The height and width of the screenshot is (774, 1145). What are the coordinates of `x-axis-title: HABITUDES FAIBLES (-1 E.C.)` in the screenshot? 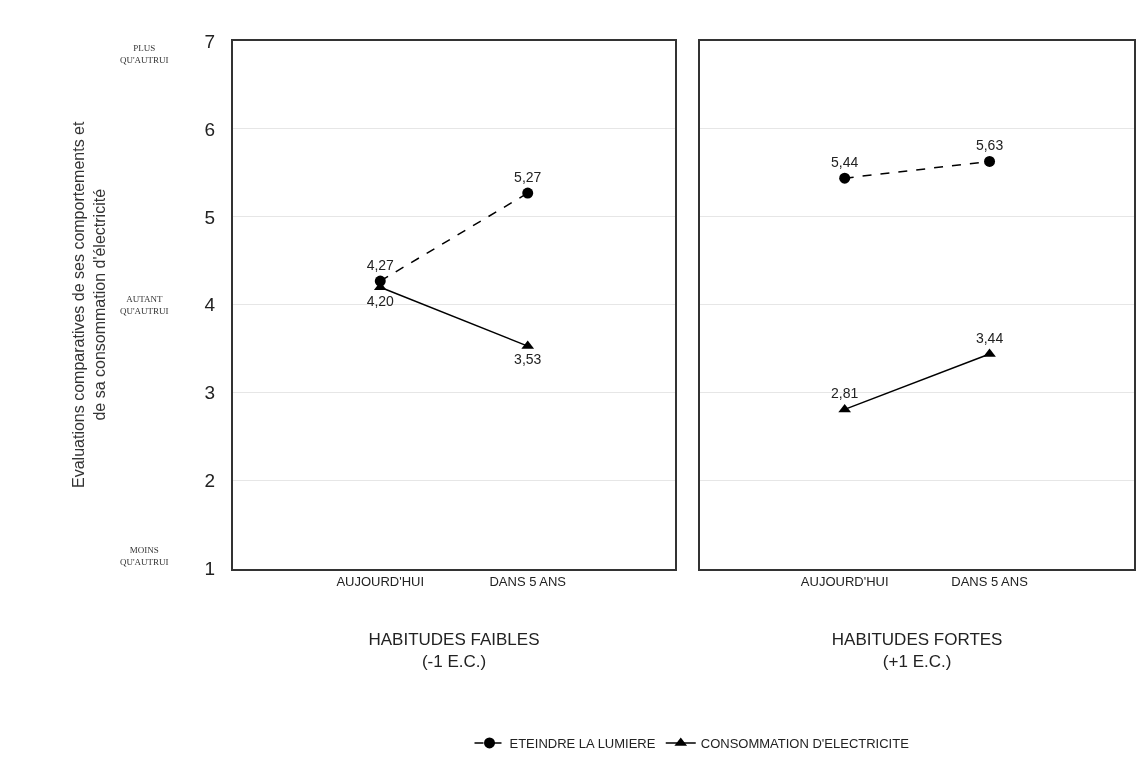 It's located at (454, 651).